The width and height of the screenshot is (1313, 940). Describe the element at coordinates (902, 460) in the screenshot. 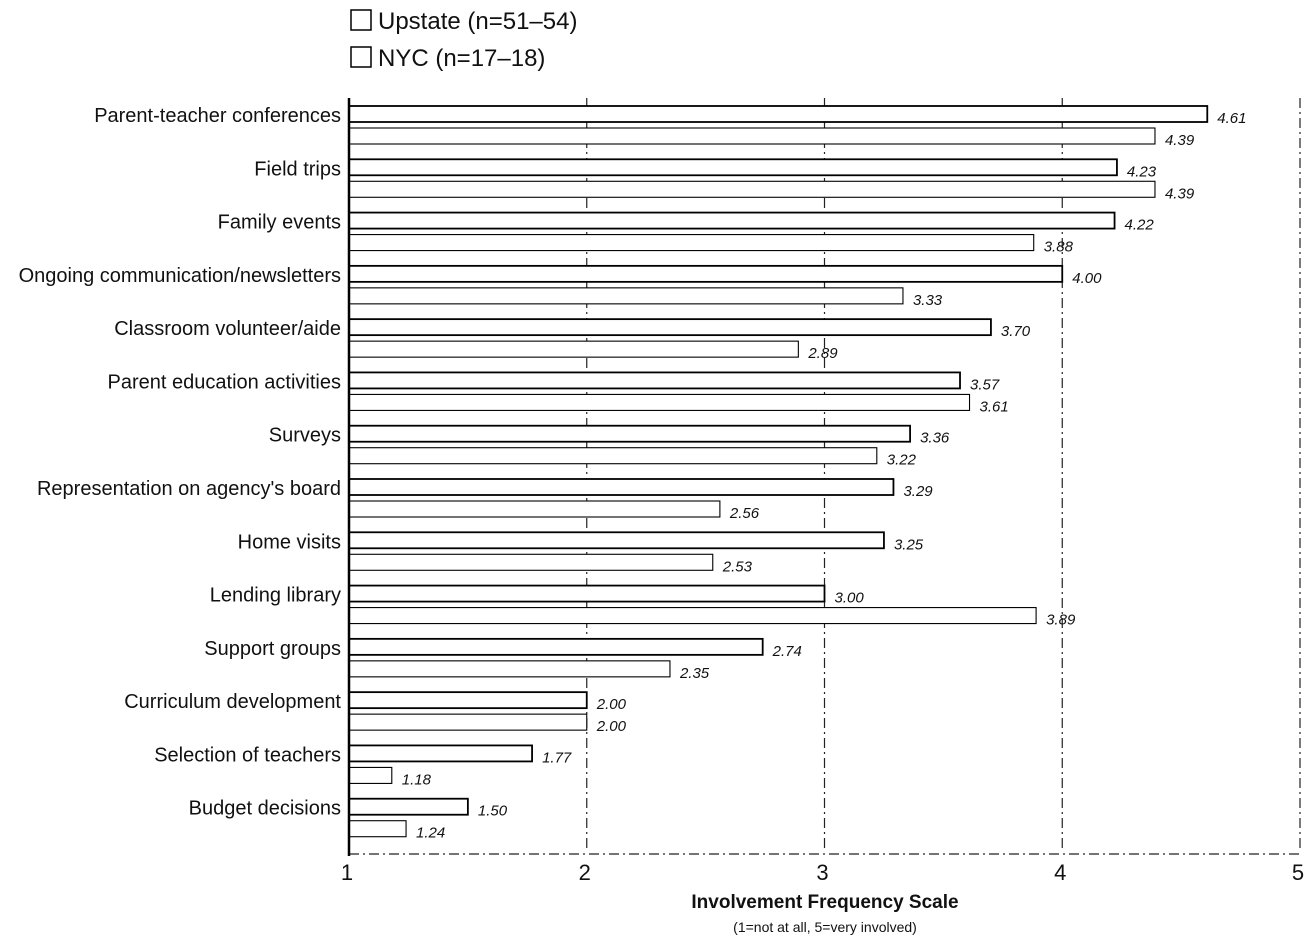

I see `data-label: 3.22` at that location.